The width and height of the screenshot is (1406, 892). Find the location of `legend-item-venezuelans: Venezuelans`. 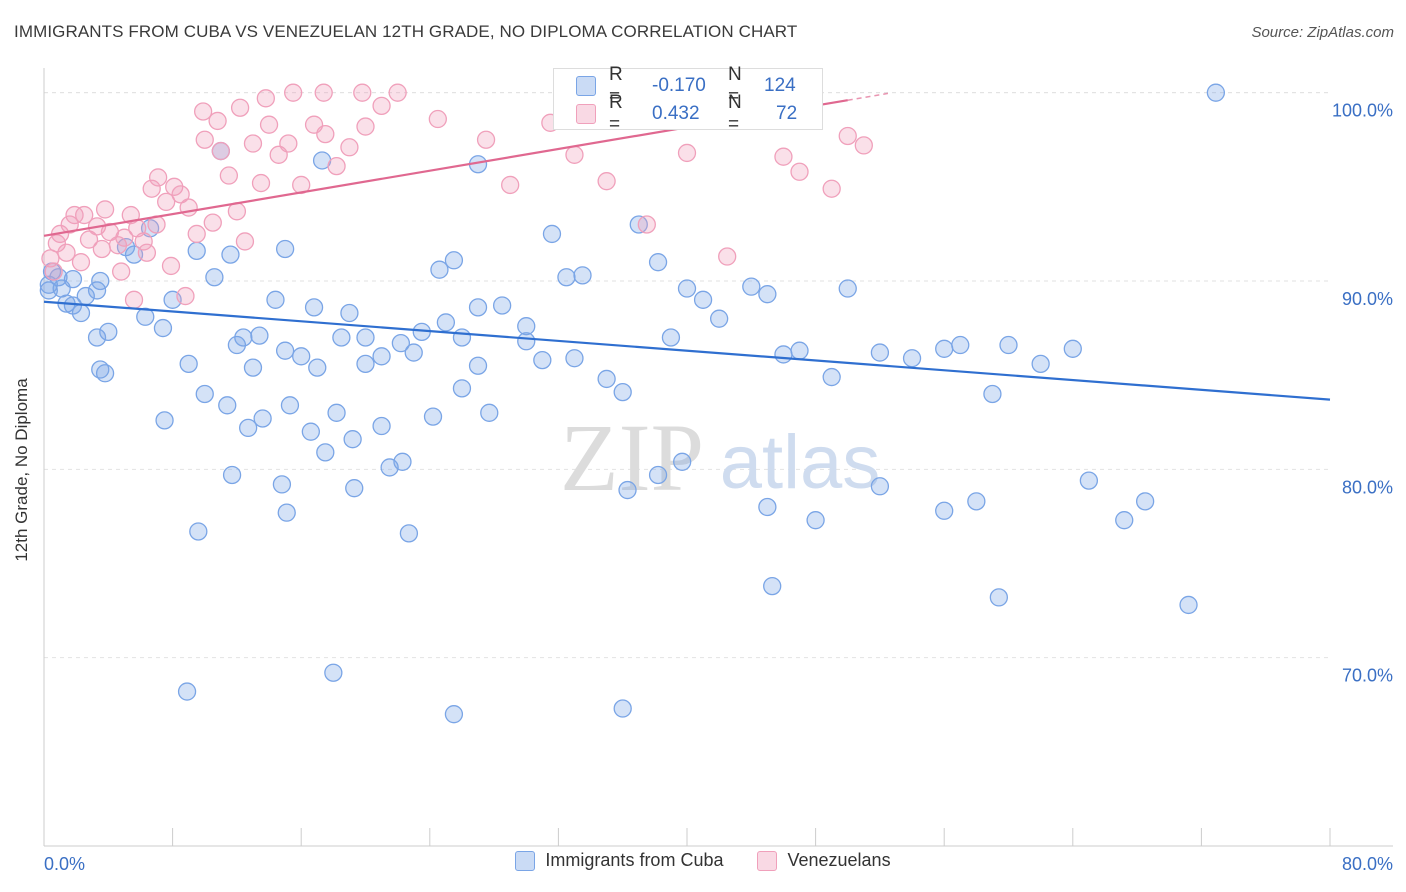

legend-item-venezuelans: Venezuelans is located at coordinates (824, 860).